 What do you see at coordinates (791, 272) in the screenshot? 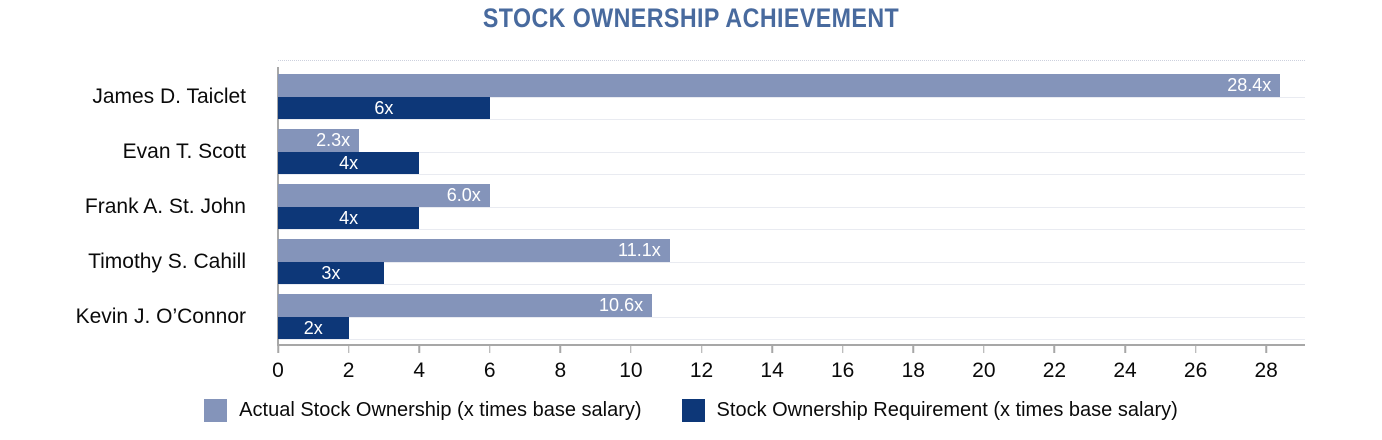
I see `requirement-bar-slot: 3x` at bounding box center [791, 272].